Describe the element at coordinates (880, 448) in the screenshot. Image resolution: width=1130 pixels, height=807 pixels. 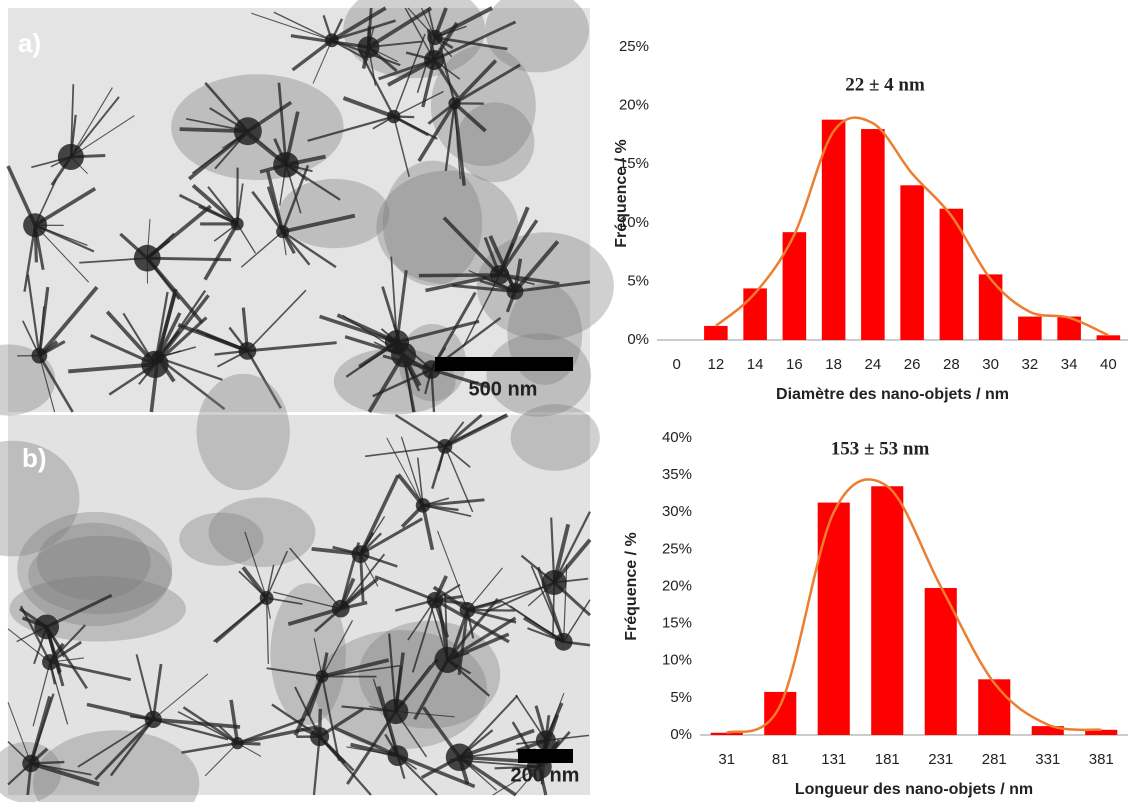
I see `chart-title: 153 ± 53 nm` at that location.